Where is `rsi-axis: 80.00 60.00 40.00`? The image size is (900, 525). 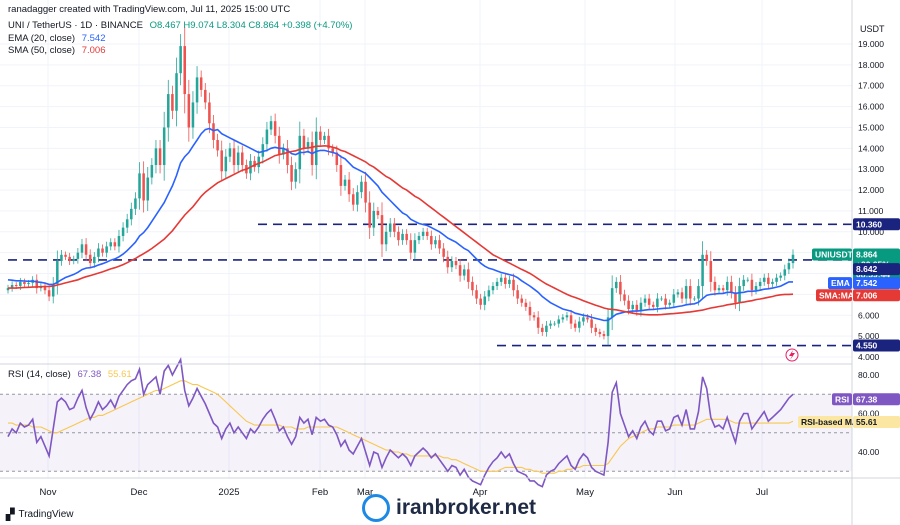 rsi-axis: 80.00 60.00 40.00 is located at coordinates (869, 413).